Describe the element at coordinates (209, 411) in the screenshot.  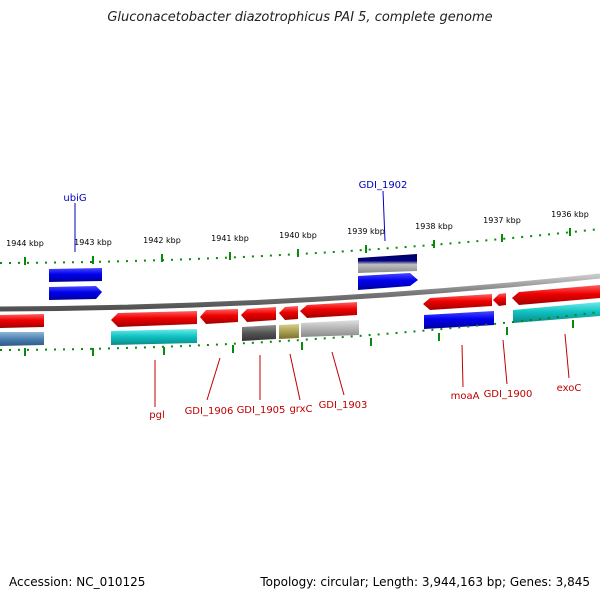
I see `gene-label-GDI_1906: GDI_1906` at that location.